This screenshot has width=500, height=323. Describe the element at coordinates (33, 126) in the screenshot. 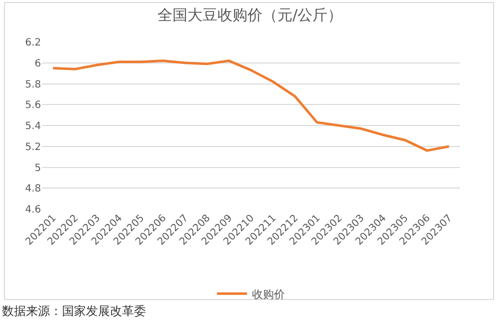

I see `y-tick-label: 5.4` at that location.